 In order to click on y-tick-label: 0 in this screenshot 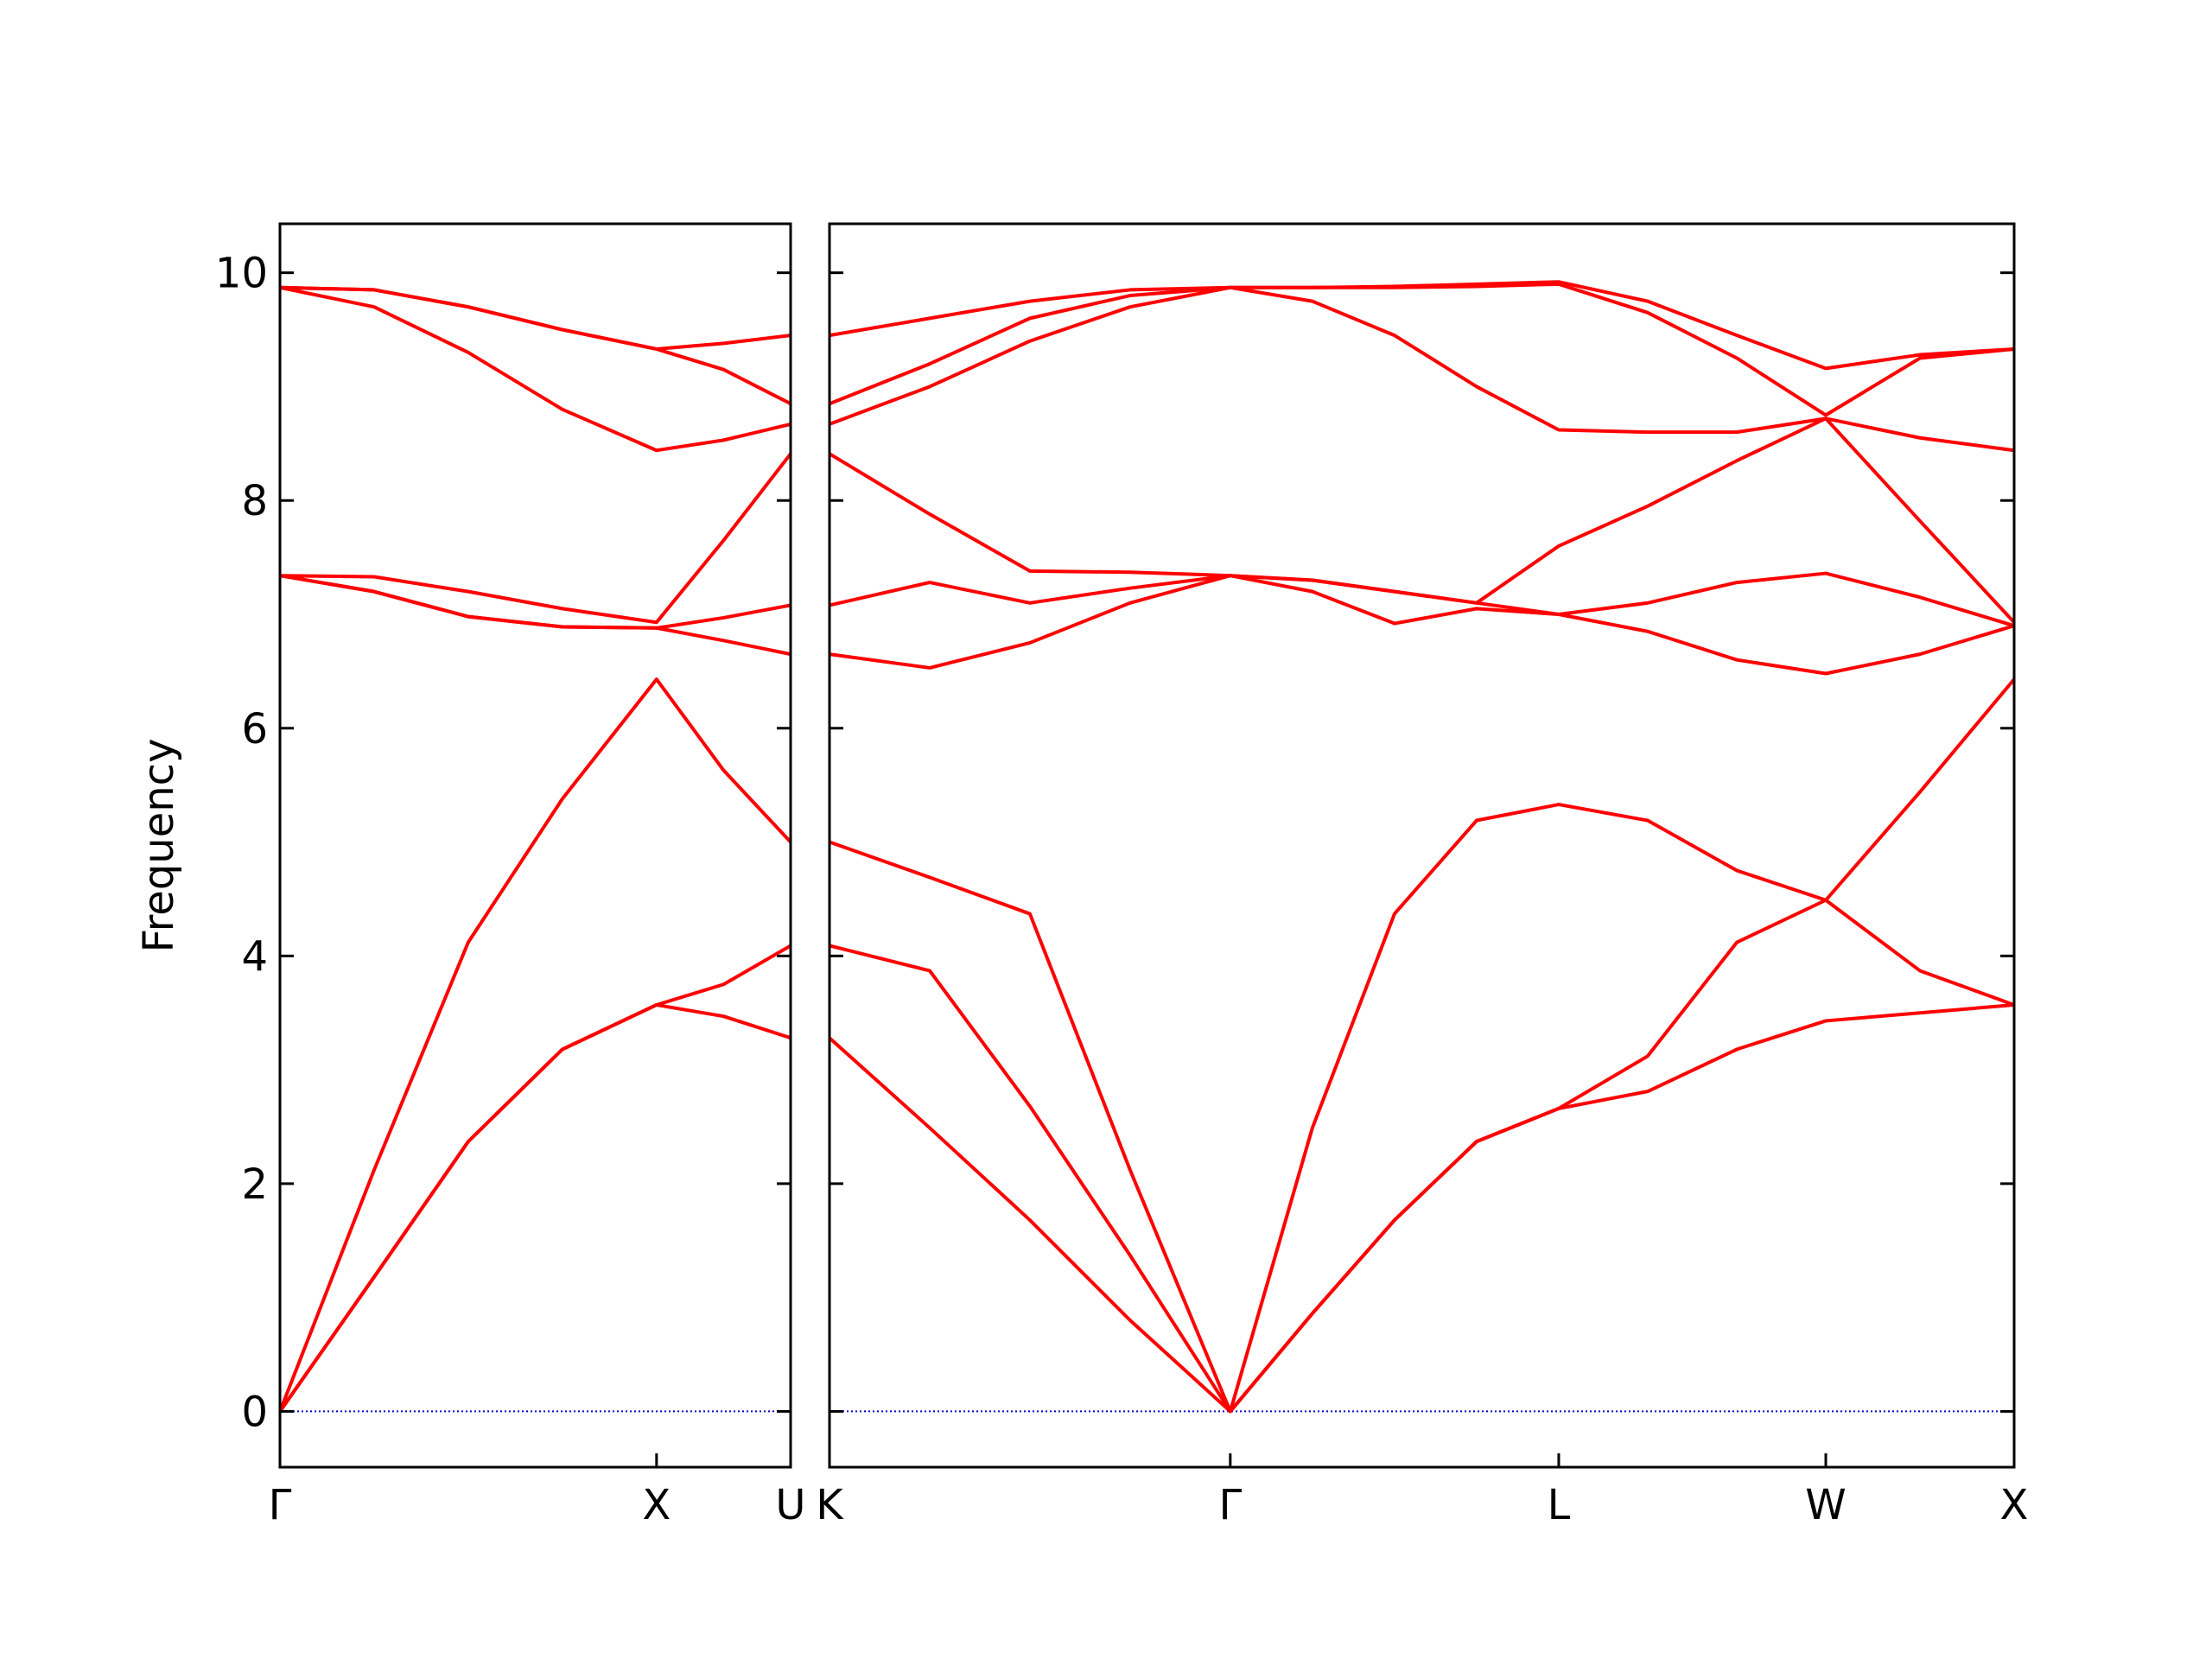, I will do `click(254, 1412)`.